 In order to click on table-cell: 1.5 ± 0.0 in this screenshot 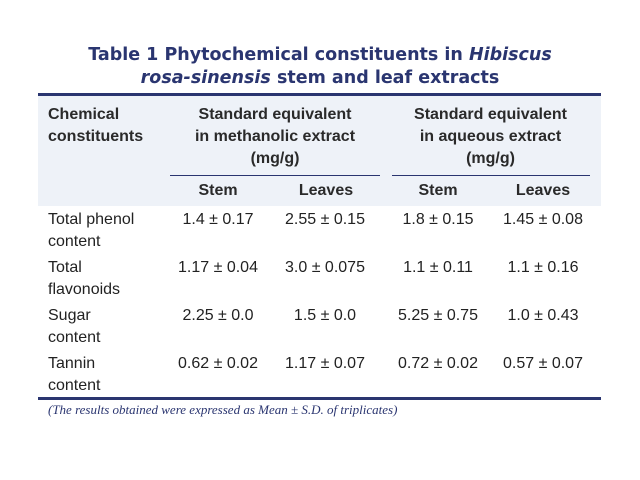, I will do `click(325, 315)`.